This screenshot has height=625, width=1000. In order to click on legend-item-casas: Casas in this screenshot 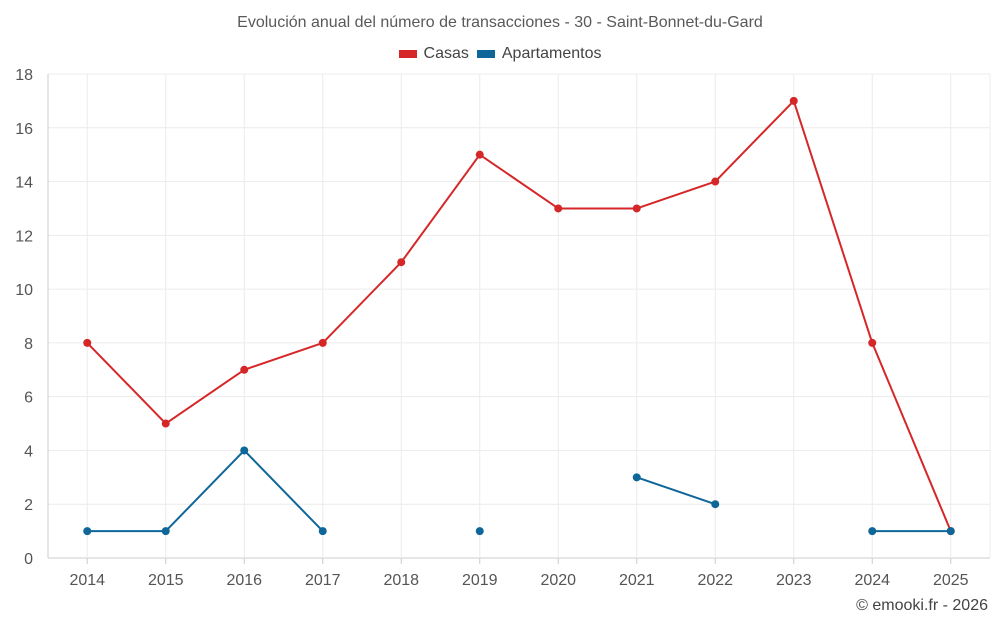, I will do `click(433, 54)`.